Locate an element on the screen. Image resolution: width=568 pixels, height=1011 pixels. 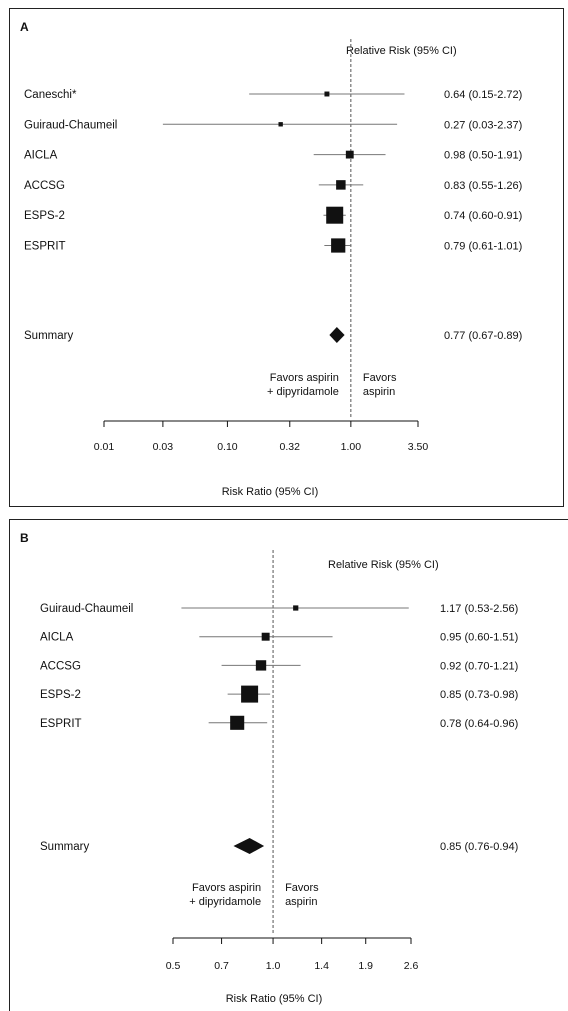
ci-value: 0.78 (0.64-0.96) is located at coordinates (479, 724).